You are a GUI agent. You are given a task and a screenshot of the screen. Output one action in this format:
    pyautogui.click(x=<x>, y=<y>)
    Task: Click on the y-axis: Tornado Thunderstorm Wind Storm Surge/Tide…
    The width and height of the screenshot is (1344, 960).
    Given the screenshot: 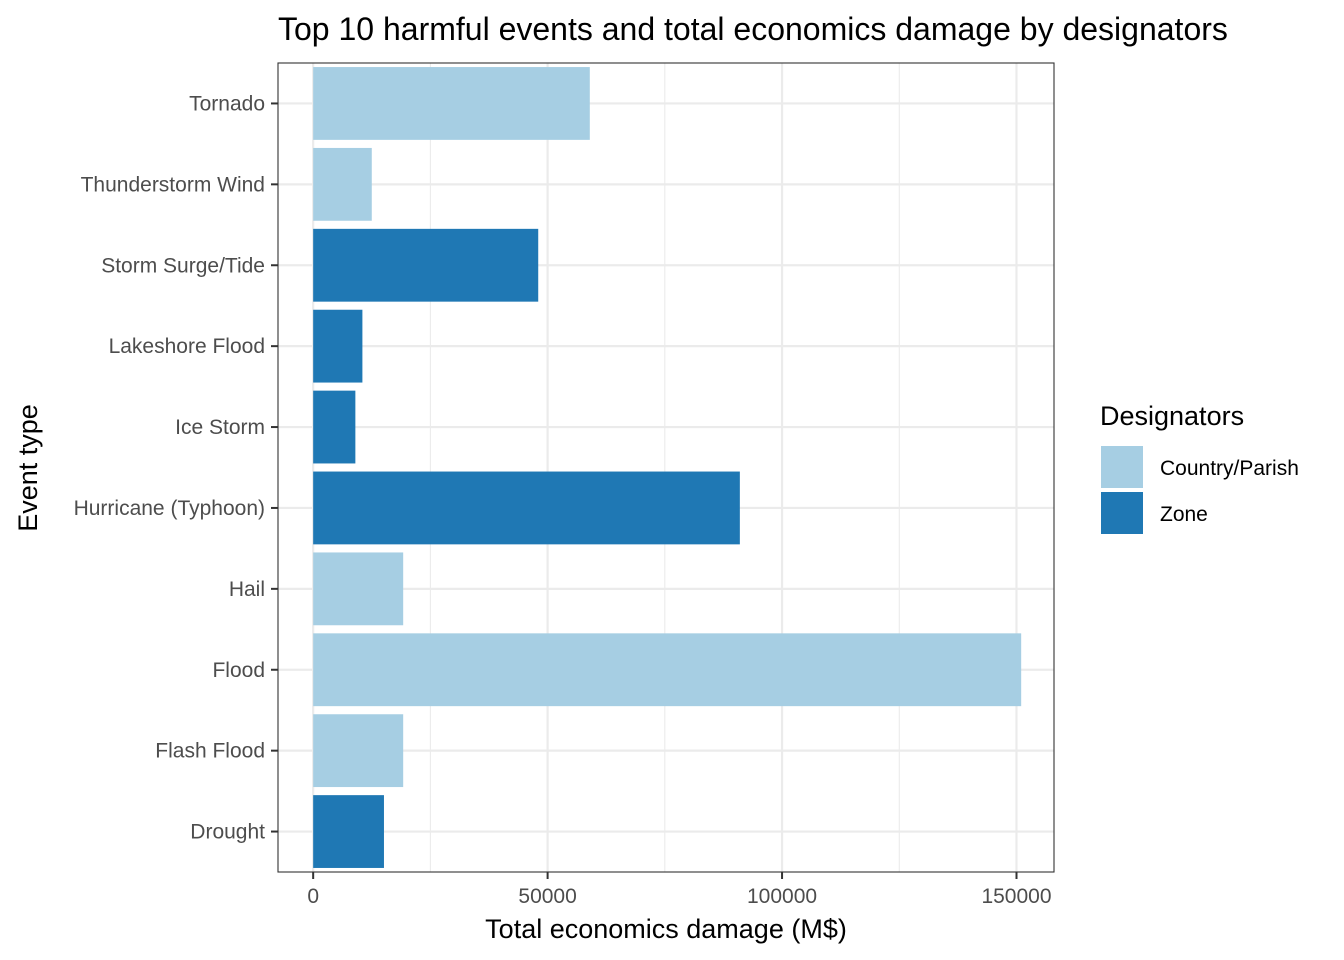 What is the action you would take?
    pyautogui.click(x=176, y=468)
    